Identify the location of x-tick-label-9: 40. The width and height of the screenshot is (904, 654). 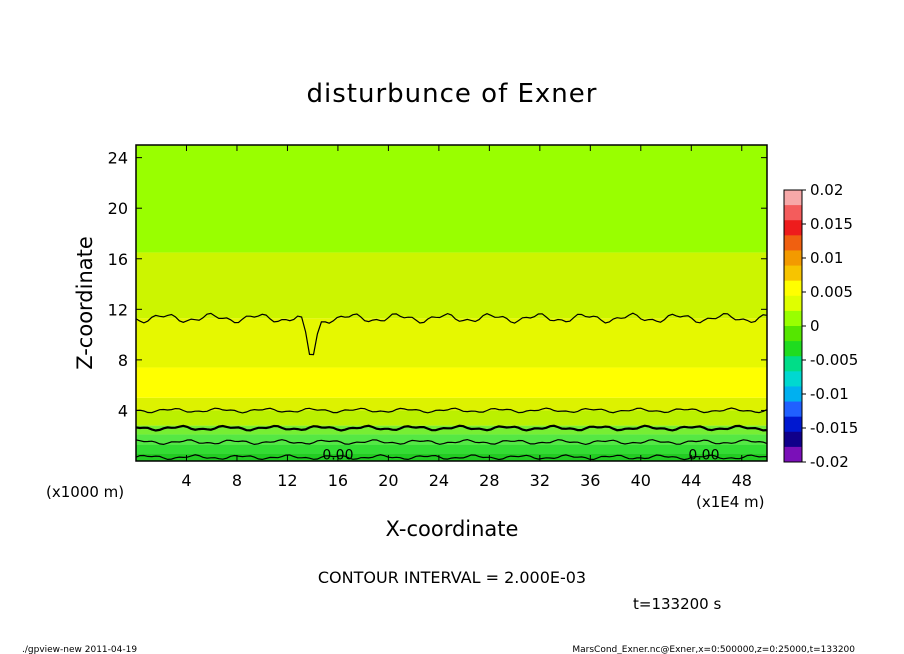
(641, 480).